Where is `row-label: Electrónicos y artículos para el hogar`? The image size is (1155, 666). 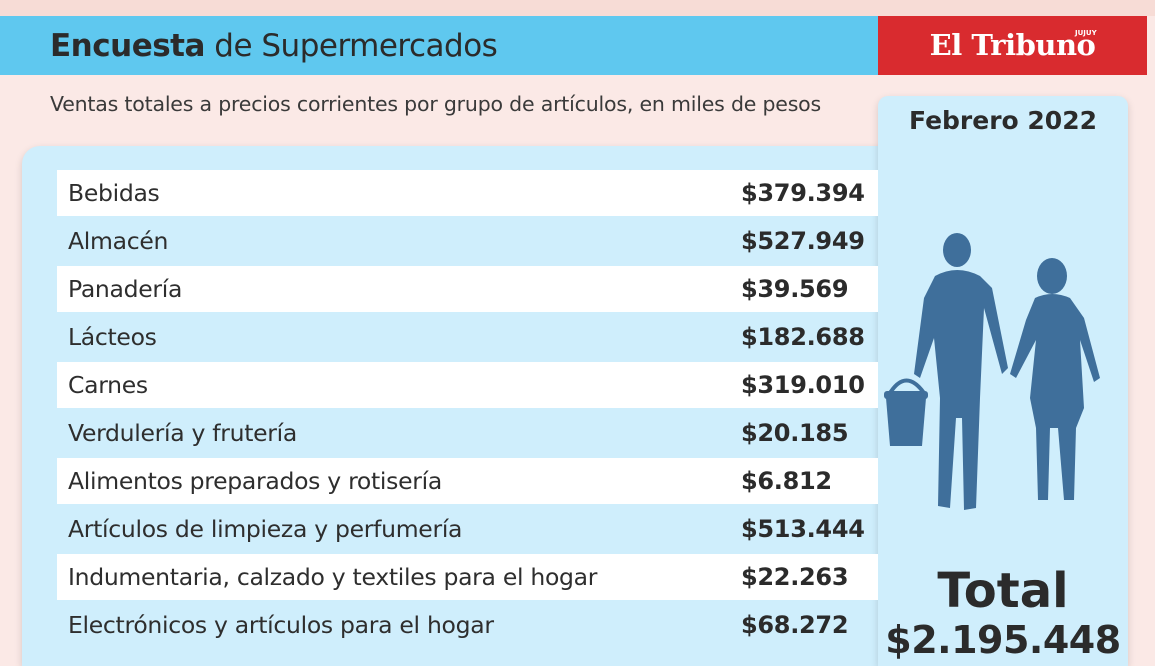 row-label: Electrónicos y artículos para el hogar is located at coordinates (281, 625).